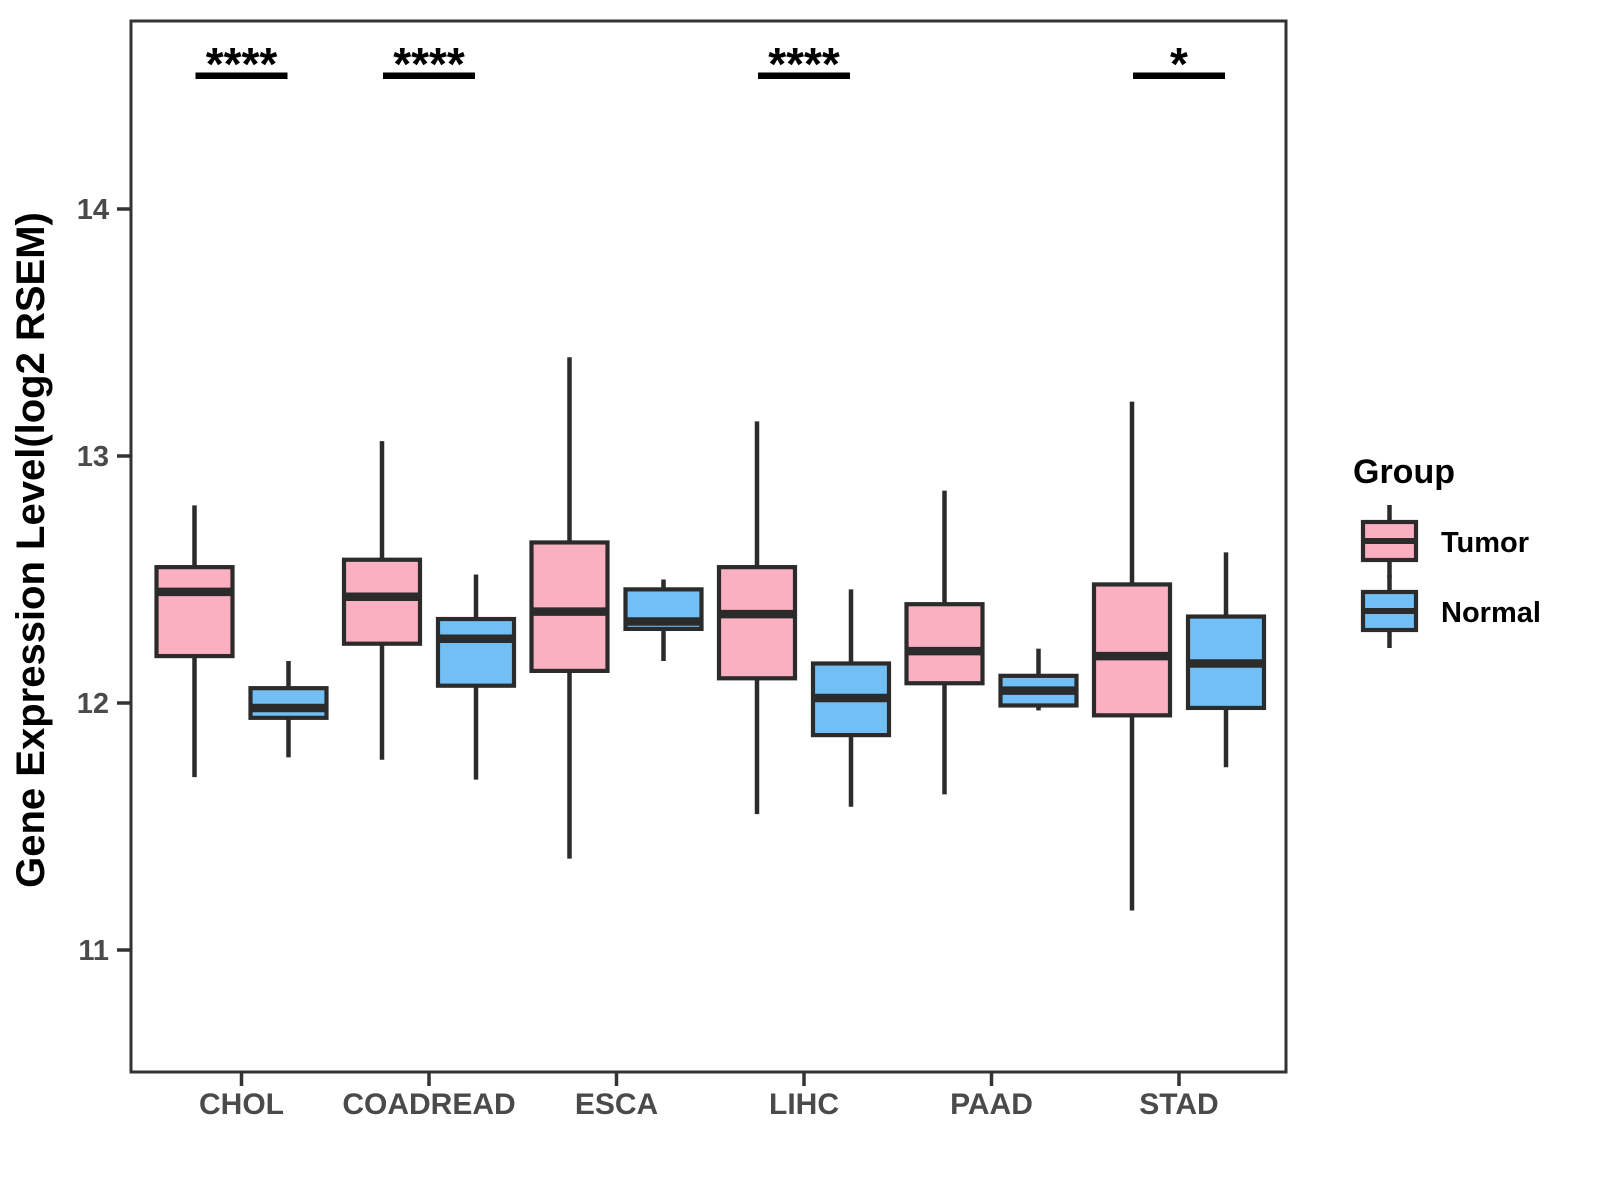  What do you see at coordinates (1179, 64) in the screenshot?
I see `significance-stars-STAD: *` at bounding box center [1179, 64].